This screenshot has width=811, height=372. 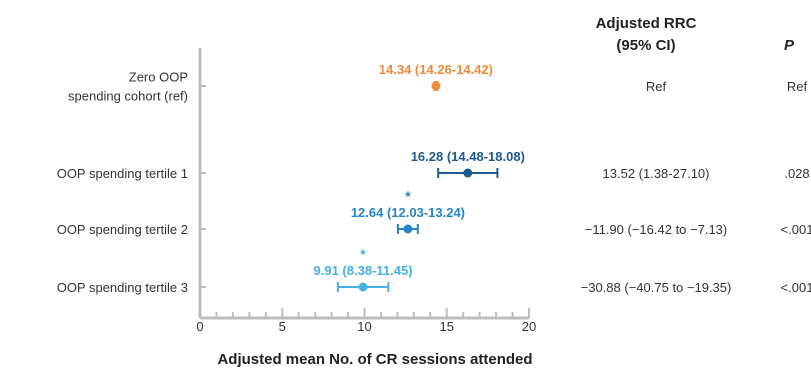 What do you see at coordinates (656, 229) in the screenshot?
I see `rrc-cell: −11.90 (−16.42 to −7.13)` at bounding box center [656, 229].